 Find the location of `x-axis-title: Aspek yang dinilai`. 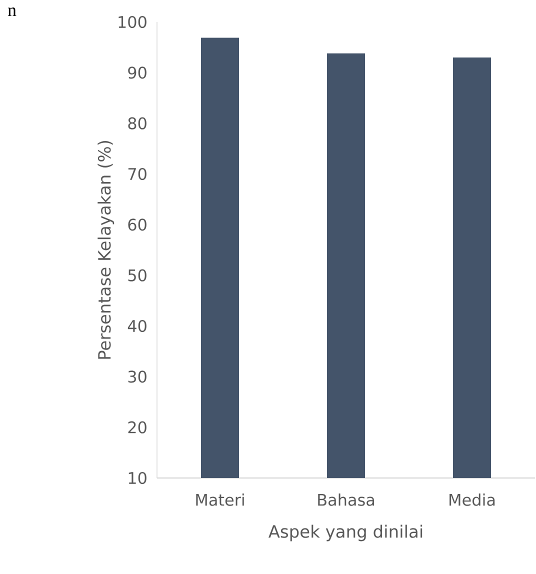

x-axis-title: Aspek yang dinilai is located at coordinates (345, 533).